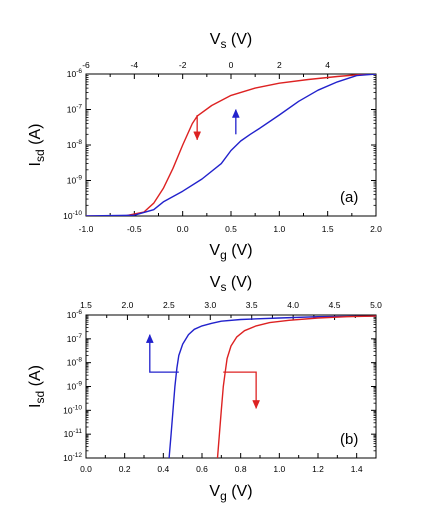 This screenshot has height=525, width=436. What do you see at coordinates (135, 65) in the screenshot?
I see `top-x-tick-label: -4` at bounding box center [135, 65].